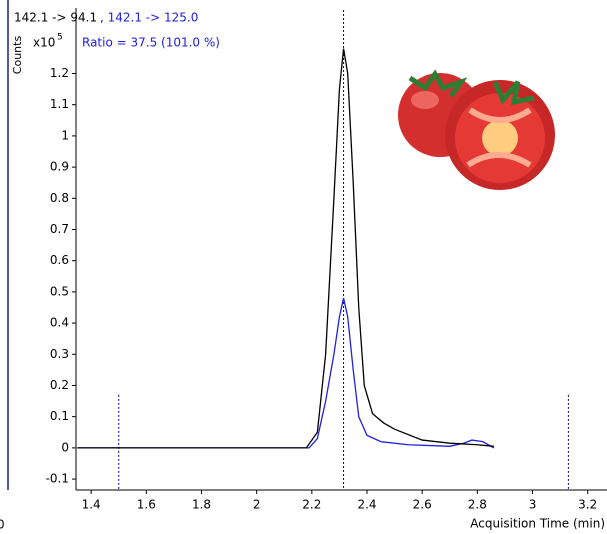  What do you see at coordinates (587, 505) in the screenshot?
I see `x-tick-label: 3.2` at bounding box center [587, 505].